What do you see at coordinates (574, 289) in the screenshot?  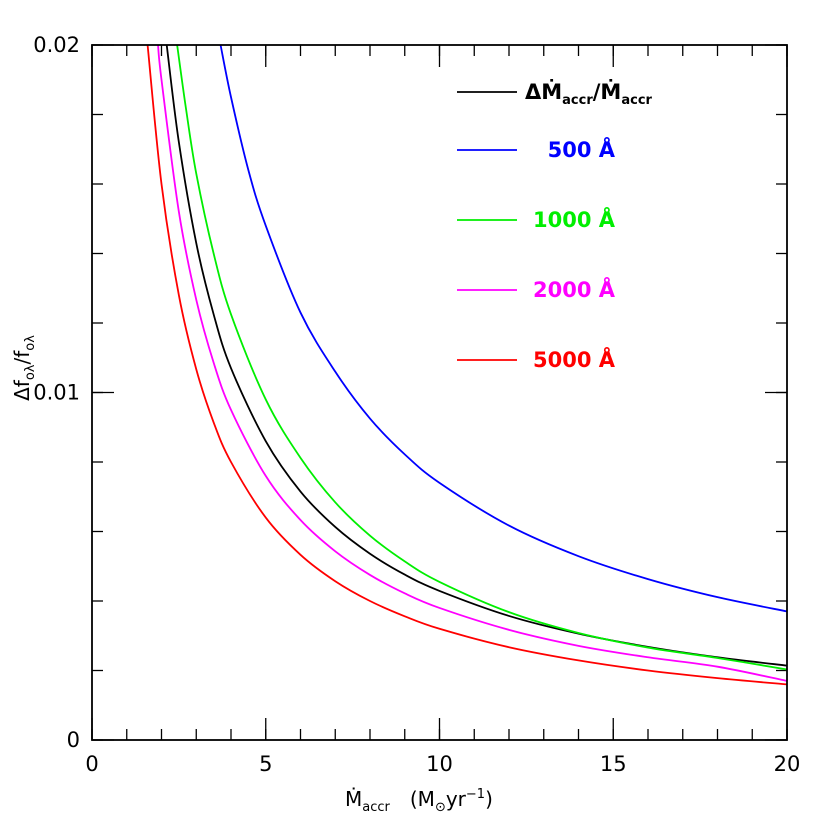 I see `legend-item-2000A-label: 2000 Å` at bounding box center [574, 289].